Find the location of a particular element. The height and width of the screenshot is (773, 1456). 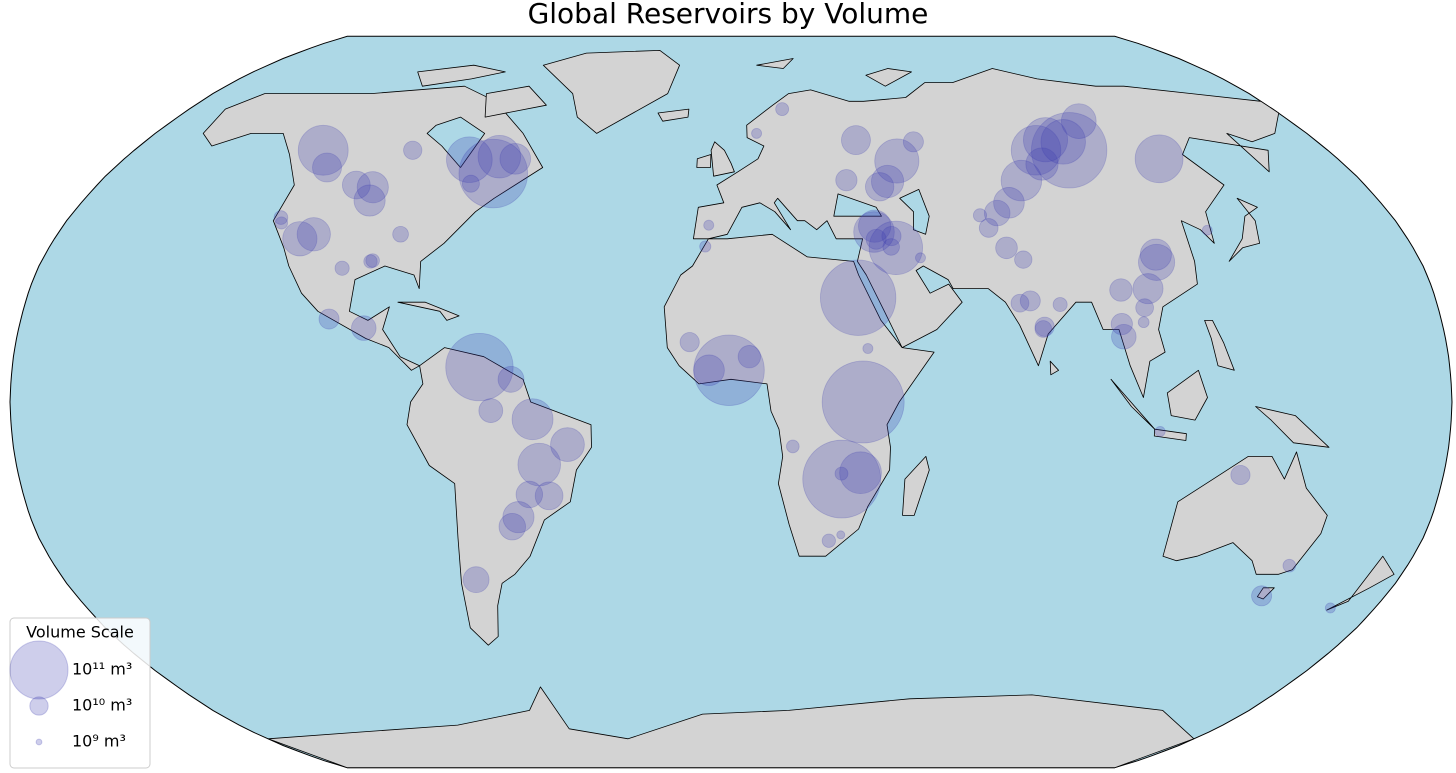

legend-box is located at coordinates (80, 693).